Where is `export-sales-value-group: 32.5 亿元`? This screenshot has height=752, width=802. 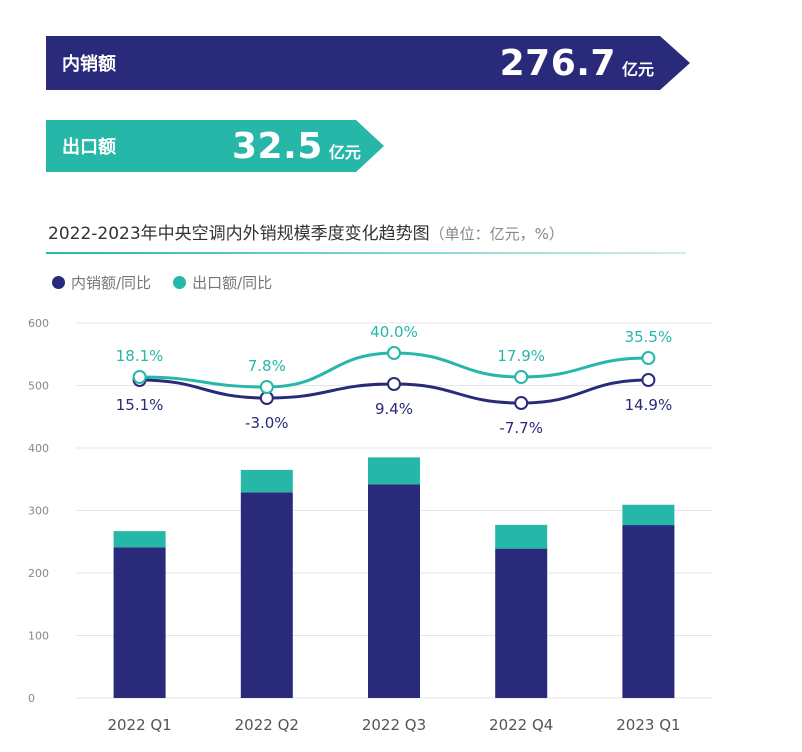 export-sales-value-group: 32.5 亿元 is located at coordinates (296, 146).